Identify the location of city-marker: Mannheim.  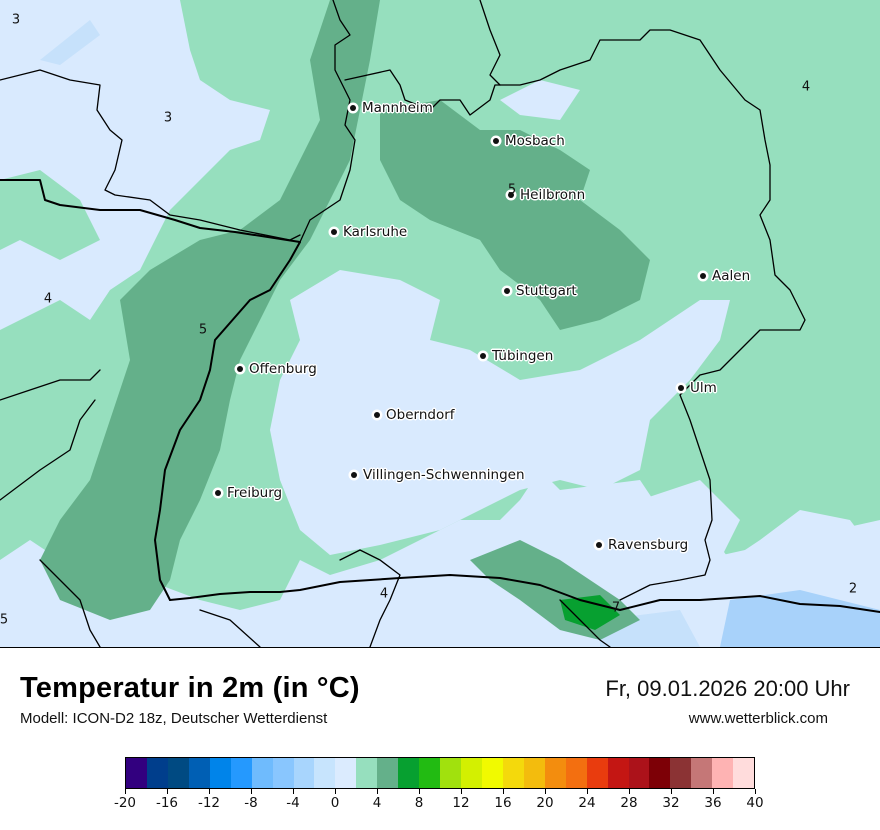
(391, 108).